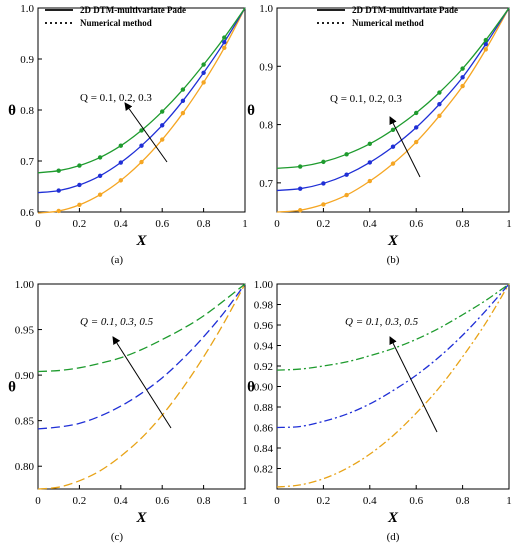  I want to click on y-tick-label: 0.86, so click(264, 429).